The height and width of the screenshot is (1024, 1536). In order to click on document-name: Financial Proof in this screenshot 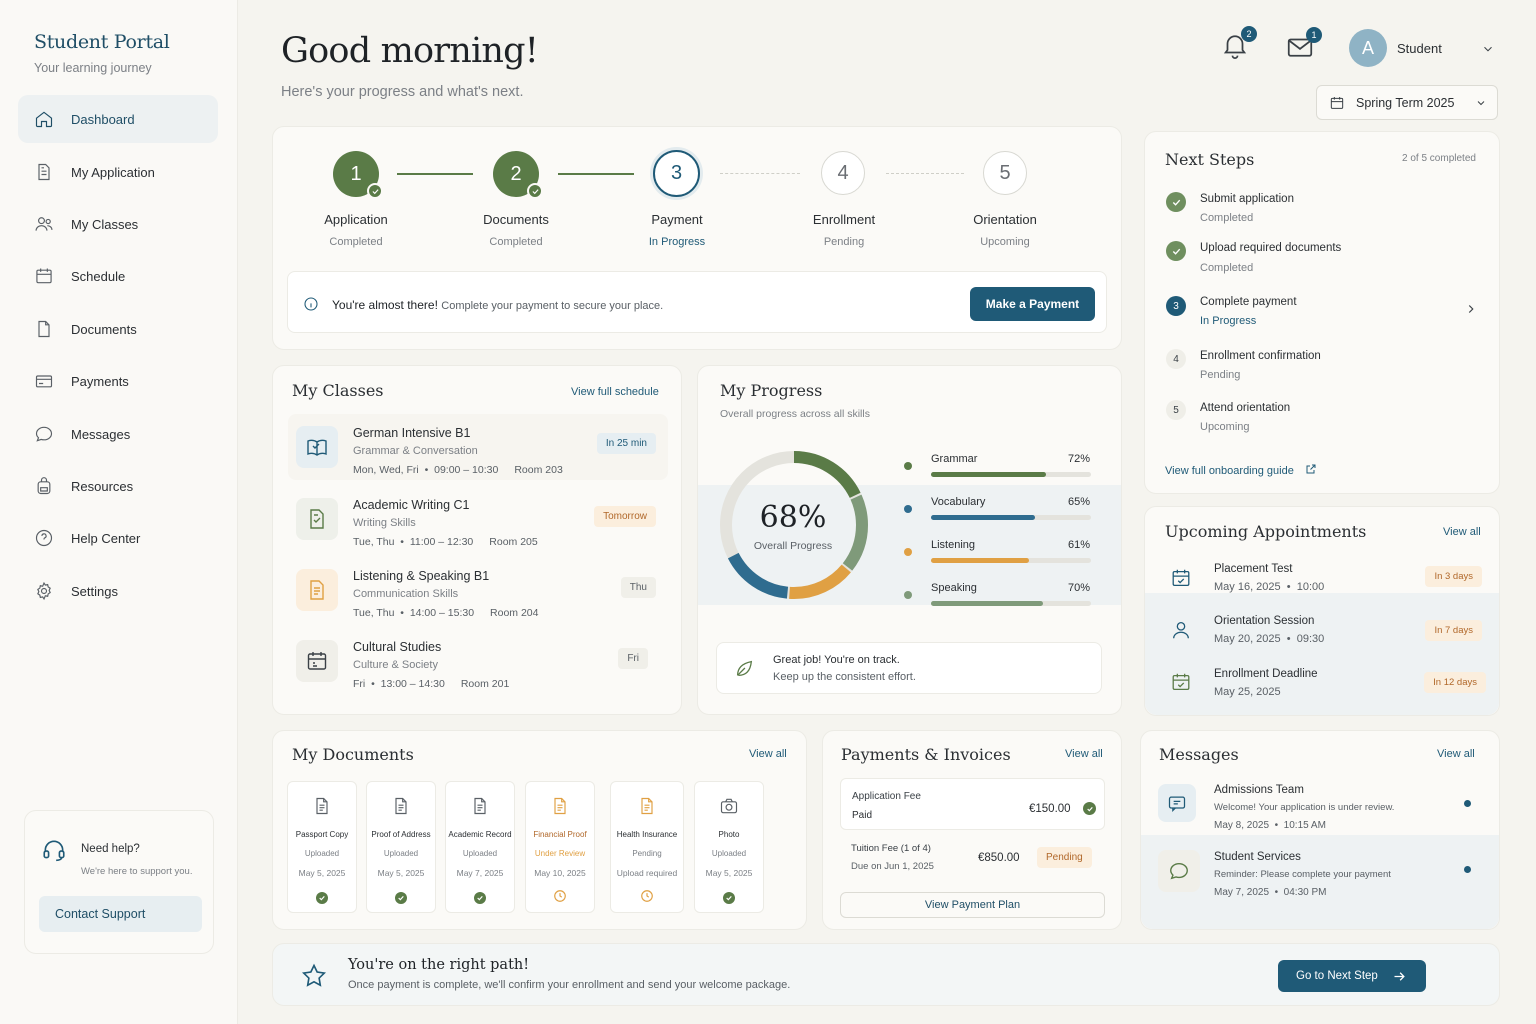, I will do `click(560, 834)`.